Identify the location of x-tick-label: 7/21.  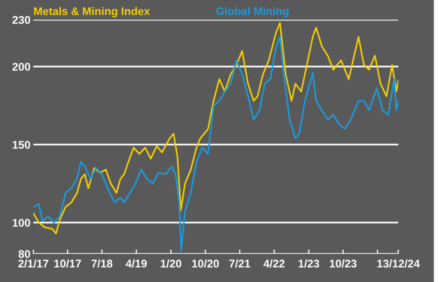
(239, 263).